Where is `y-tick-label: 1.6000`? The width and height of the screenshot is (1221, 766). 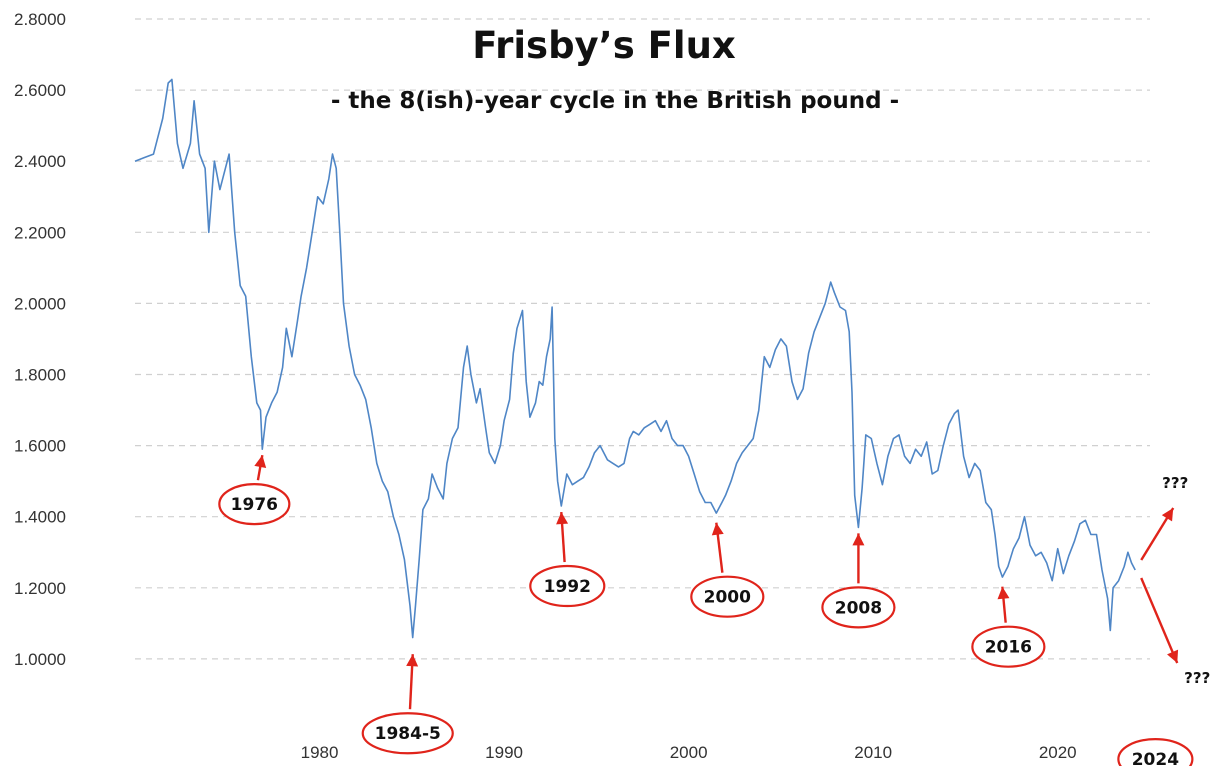 y-tick-label: 1.6000 is located at coordinates (40, 446).